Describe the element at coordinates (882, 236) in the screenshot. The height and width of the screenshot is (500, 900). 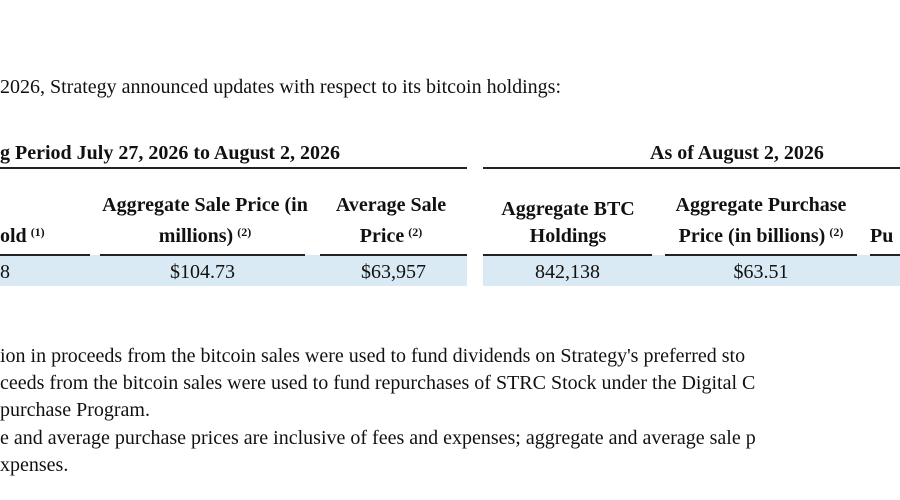
I see `header-text: Pu` at that location.